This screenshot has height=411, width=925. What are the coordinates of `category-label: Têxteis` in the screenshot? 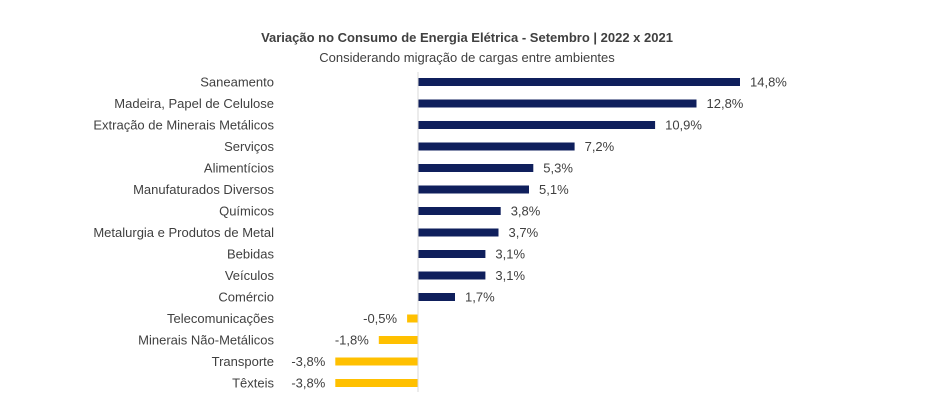 It's located at (253, 383).